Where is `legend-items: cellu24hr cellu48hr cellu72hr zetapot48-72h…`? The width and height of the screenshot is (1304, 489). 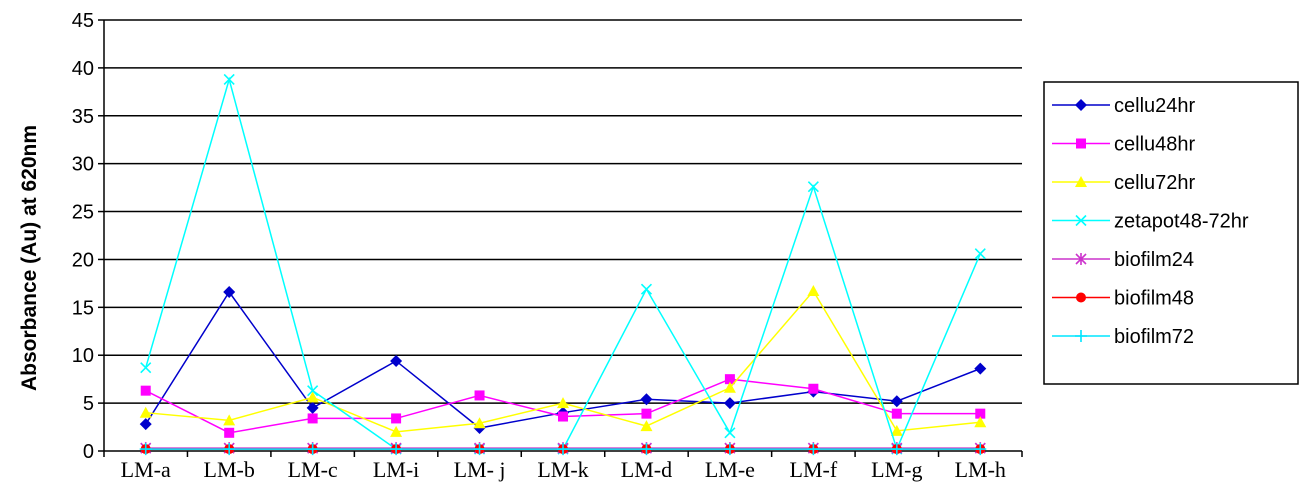 legend-items: cellu24hr cellu48hr cellu72hr zetapot48-72h… is located at coordinates (1150, 221).